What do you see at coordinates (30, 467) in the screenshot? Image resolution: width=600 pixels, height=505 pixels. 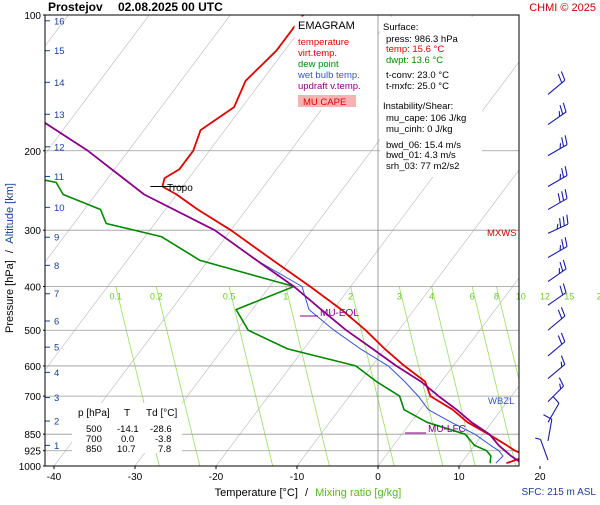 I see `pressure-tick-label: 1000` at bounding box center [30, 467].